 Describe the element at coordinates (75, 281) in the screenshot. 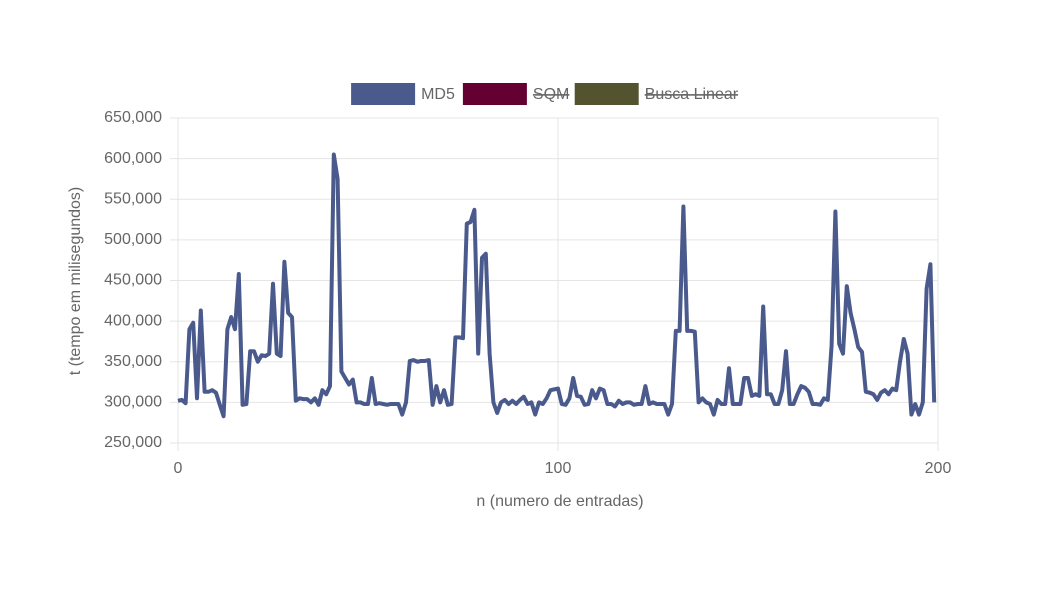

I see `y-axis-title: t (tempo em milisegundos)` at that location.